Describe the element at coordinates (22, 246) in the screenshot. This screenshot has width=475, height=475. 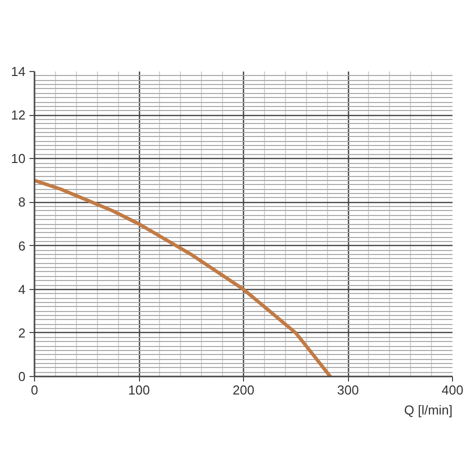
I see `y-tick-label: 6` at that location.